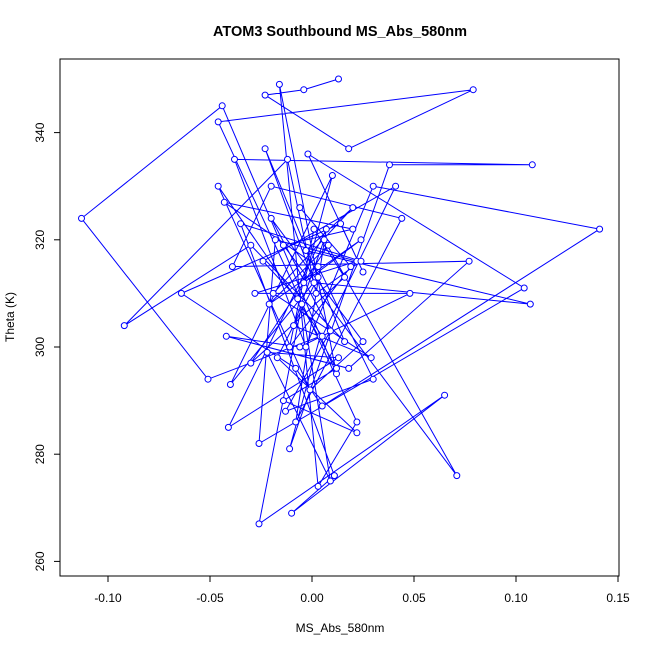  I want to click on x-tick-label: -0.10, so click(108, 598).